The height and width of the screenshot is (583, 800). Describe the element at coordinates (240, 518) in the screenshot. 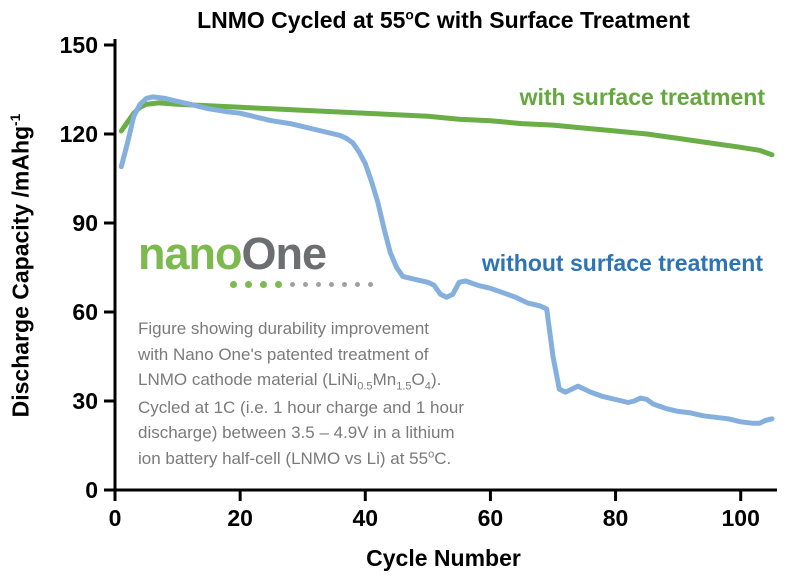

I see `x-tick-label: 20` at that location.